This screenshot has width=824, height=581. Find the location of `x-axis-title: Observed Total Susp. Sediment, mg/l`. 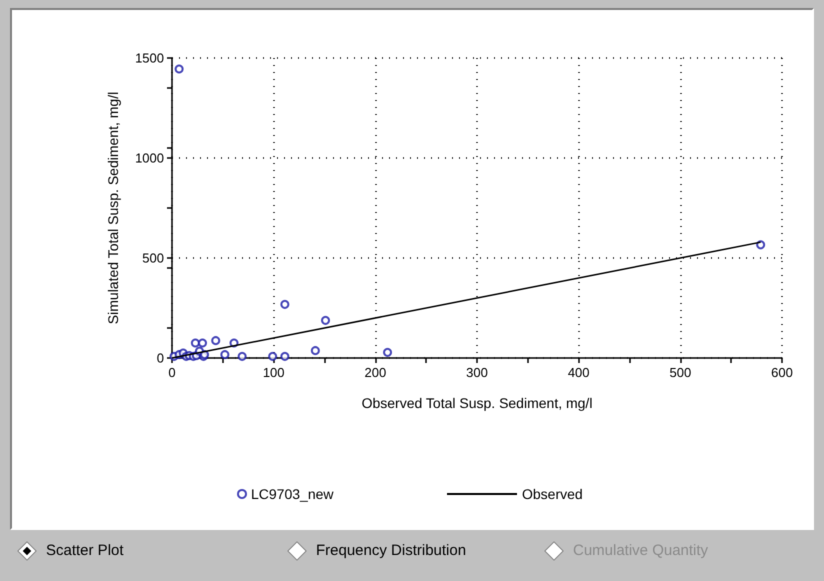

x-axis-title: Observed Total Susp. Sediment, mg/l is located at coordinates (477, 403).